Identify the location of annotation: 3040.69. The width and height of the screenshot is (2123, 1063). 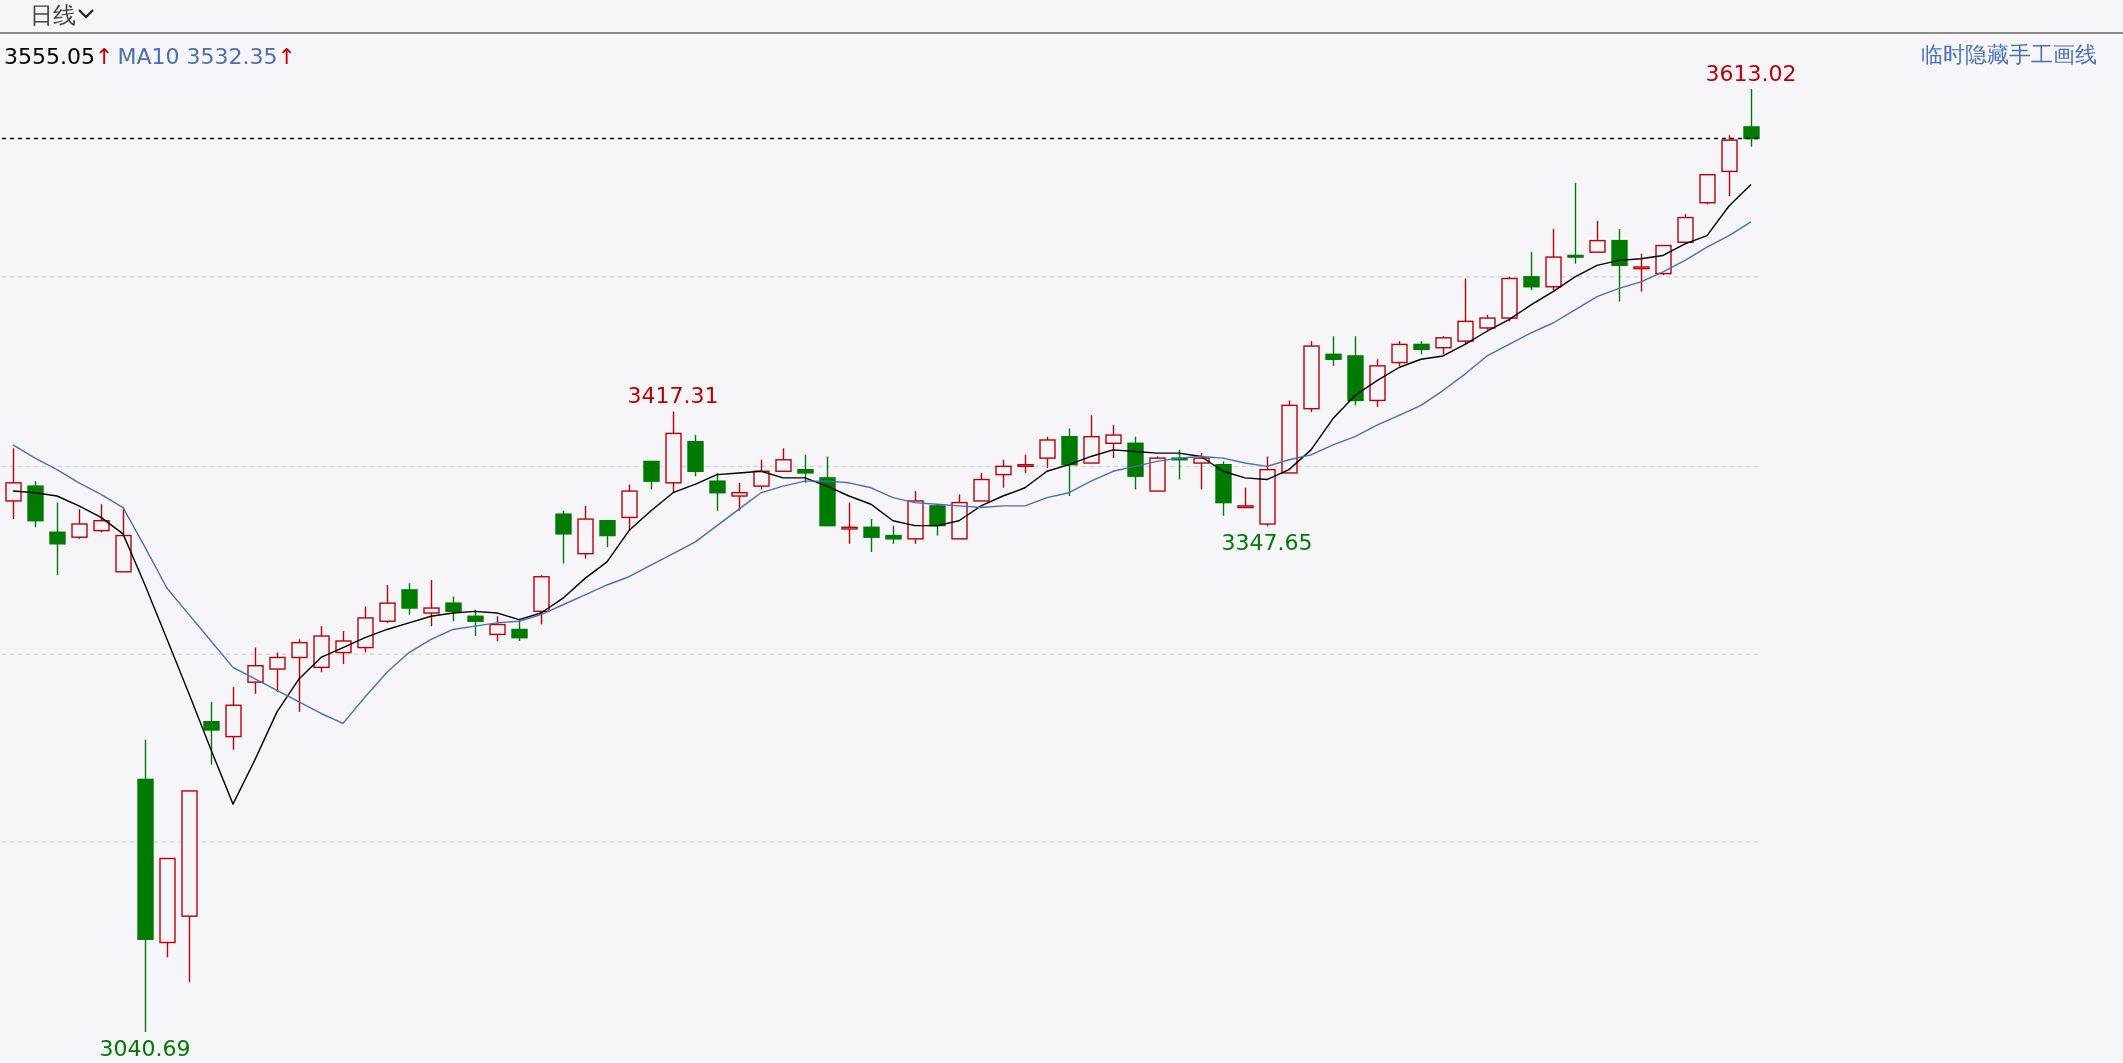
(145, 1048).